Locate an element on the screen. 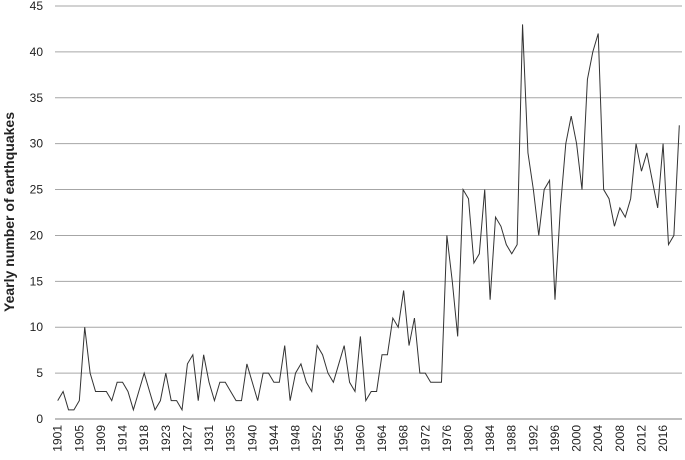 The image size is (685, 460). x-tick-label: 1918 is located at coordinates (144, 438).